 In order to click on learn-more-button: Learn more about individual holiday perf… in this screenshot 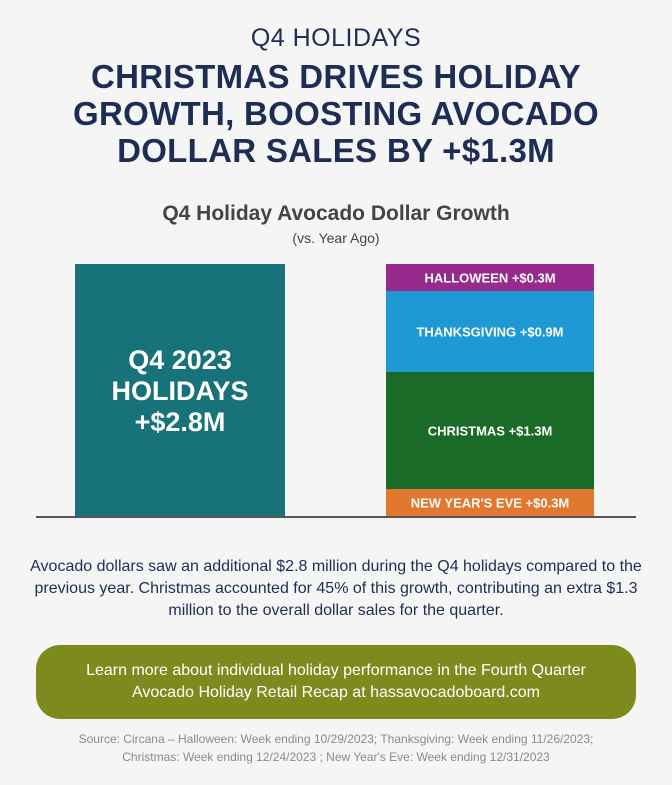, I will do `click(336, 682)`.